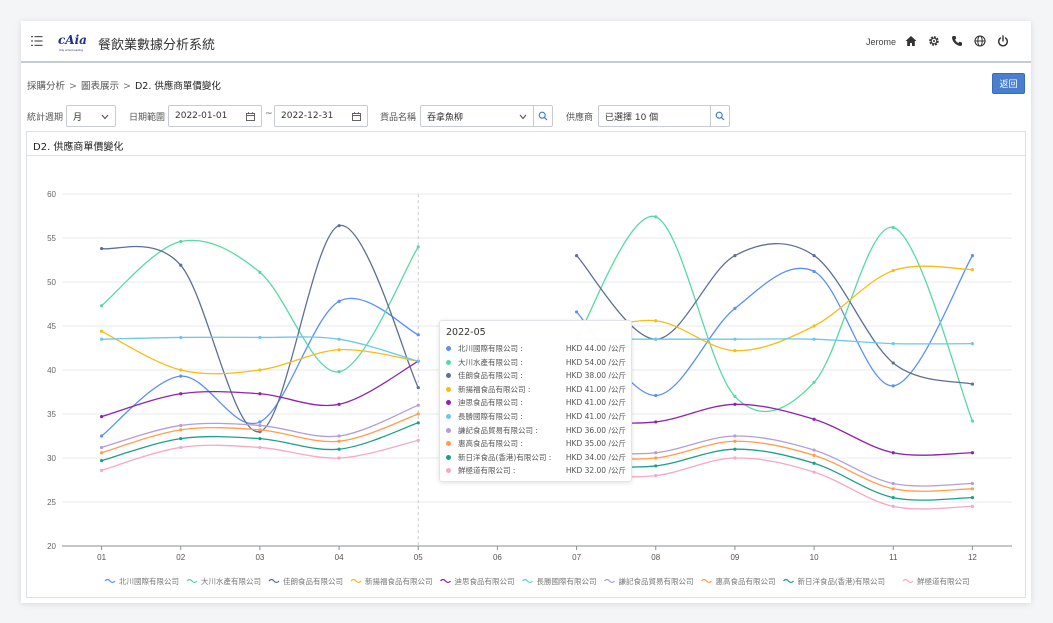 This screenshot has height=623, width=1053. What do you see at coordinates (536, 391) in the screenshot?
I see `tooltip-row: 新揚福食品有限公司 : HKD 41.00 /公斤` at bounding box center [536, 391].